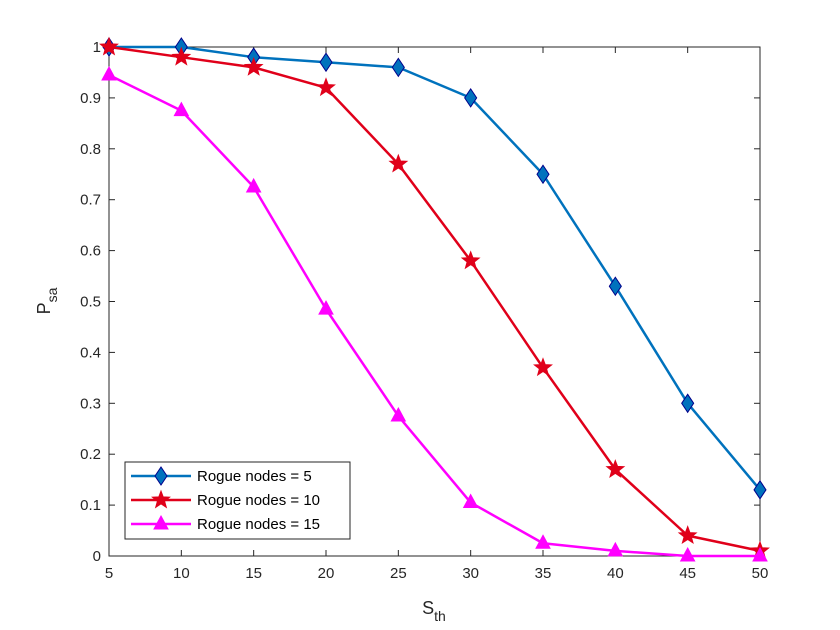 The height and width of the screenshot is (630, 840). Describe the element at coordinates (90, 505) in the screenshot. I see `y-tick-label: 0.1` at that location.